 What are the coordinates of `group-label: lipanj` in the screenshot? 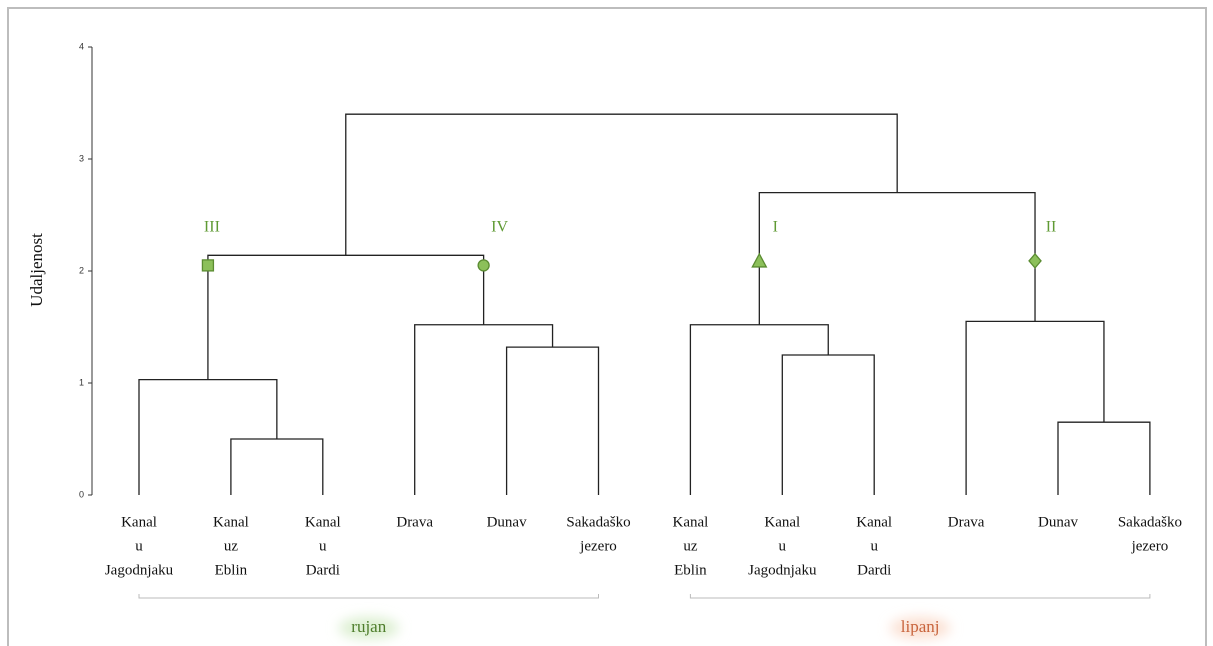 It's located at (920, 626).